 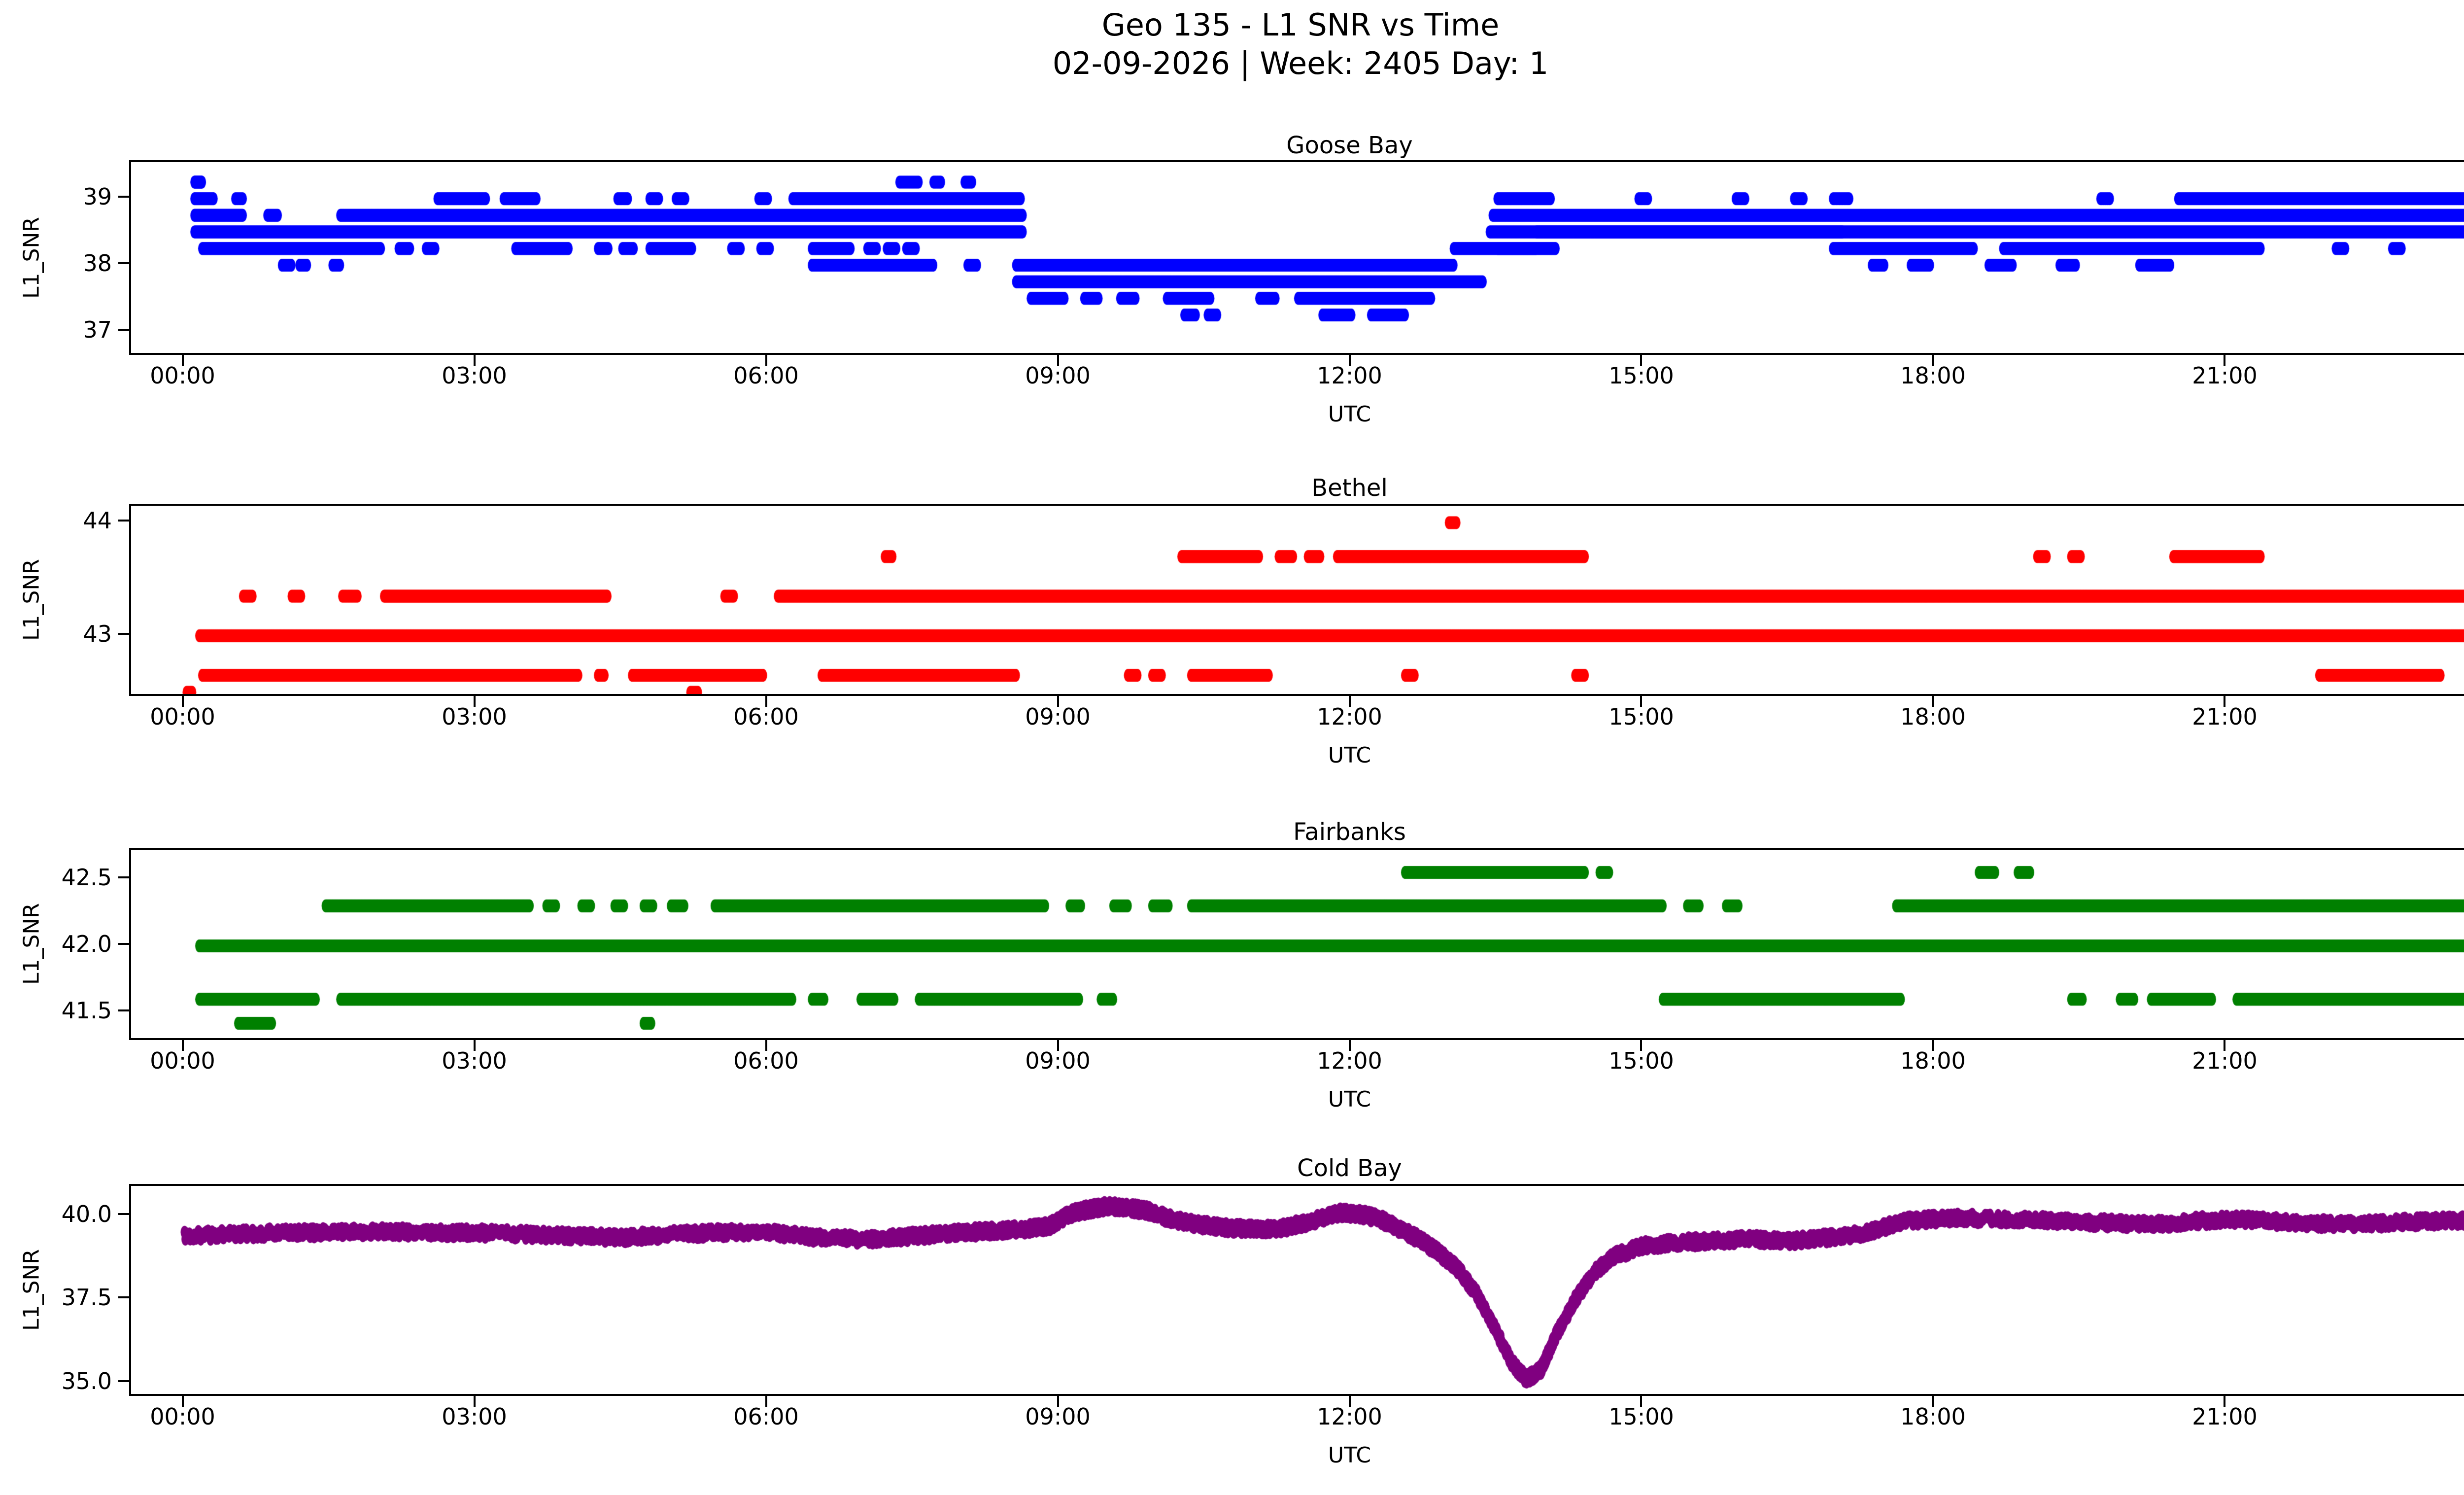 I want to click on xtick-label-bethel-5: 15:00, so click(x=1641, y=716).